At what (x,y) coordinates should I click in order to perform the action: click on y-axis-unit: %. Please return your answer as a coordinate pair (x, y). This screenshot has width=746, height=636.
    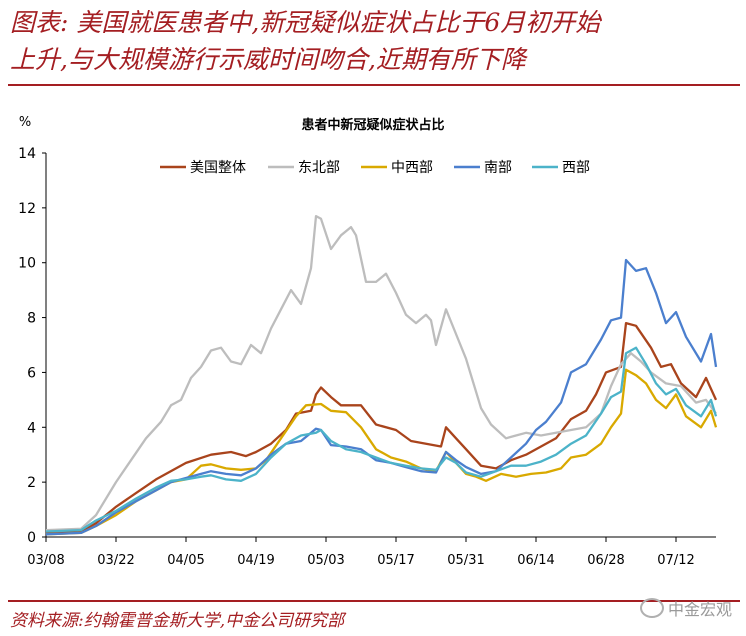
    Looking at the image, I should click on (25, 122).